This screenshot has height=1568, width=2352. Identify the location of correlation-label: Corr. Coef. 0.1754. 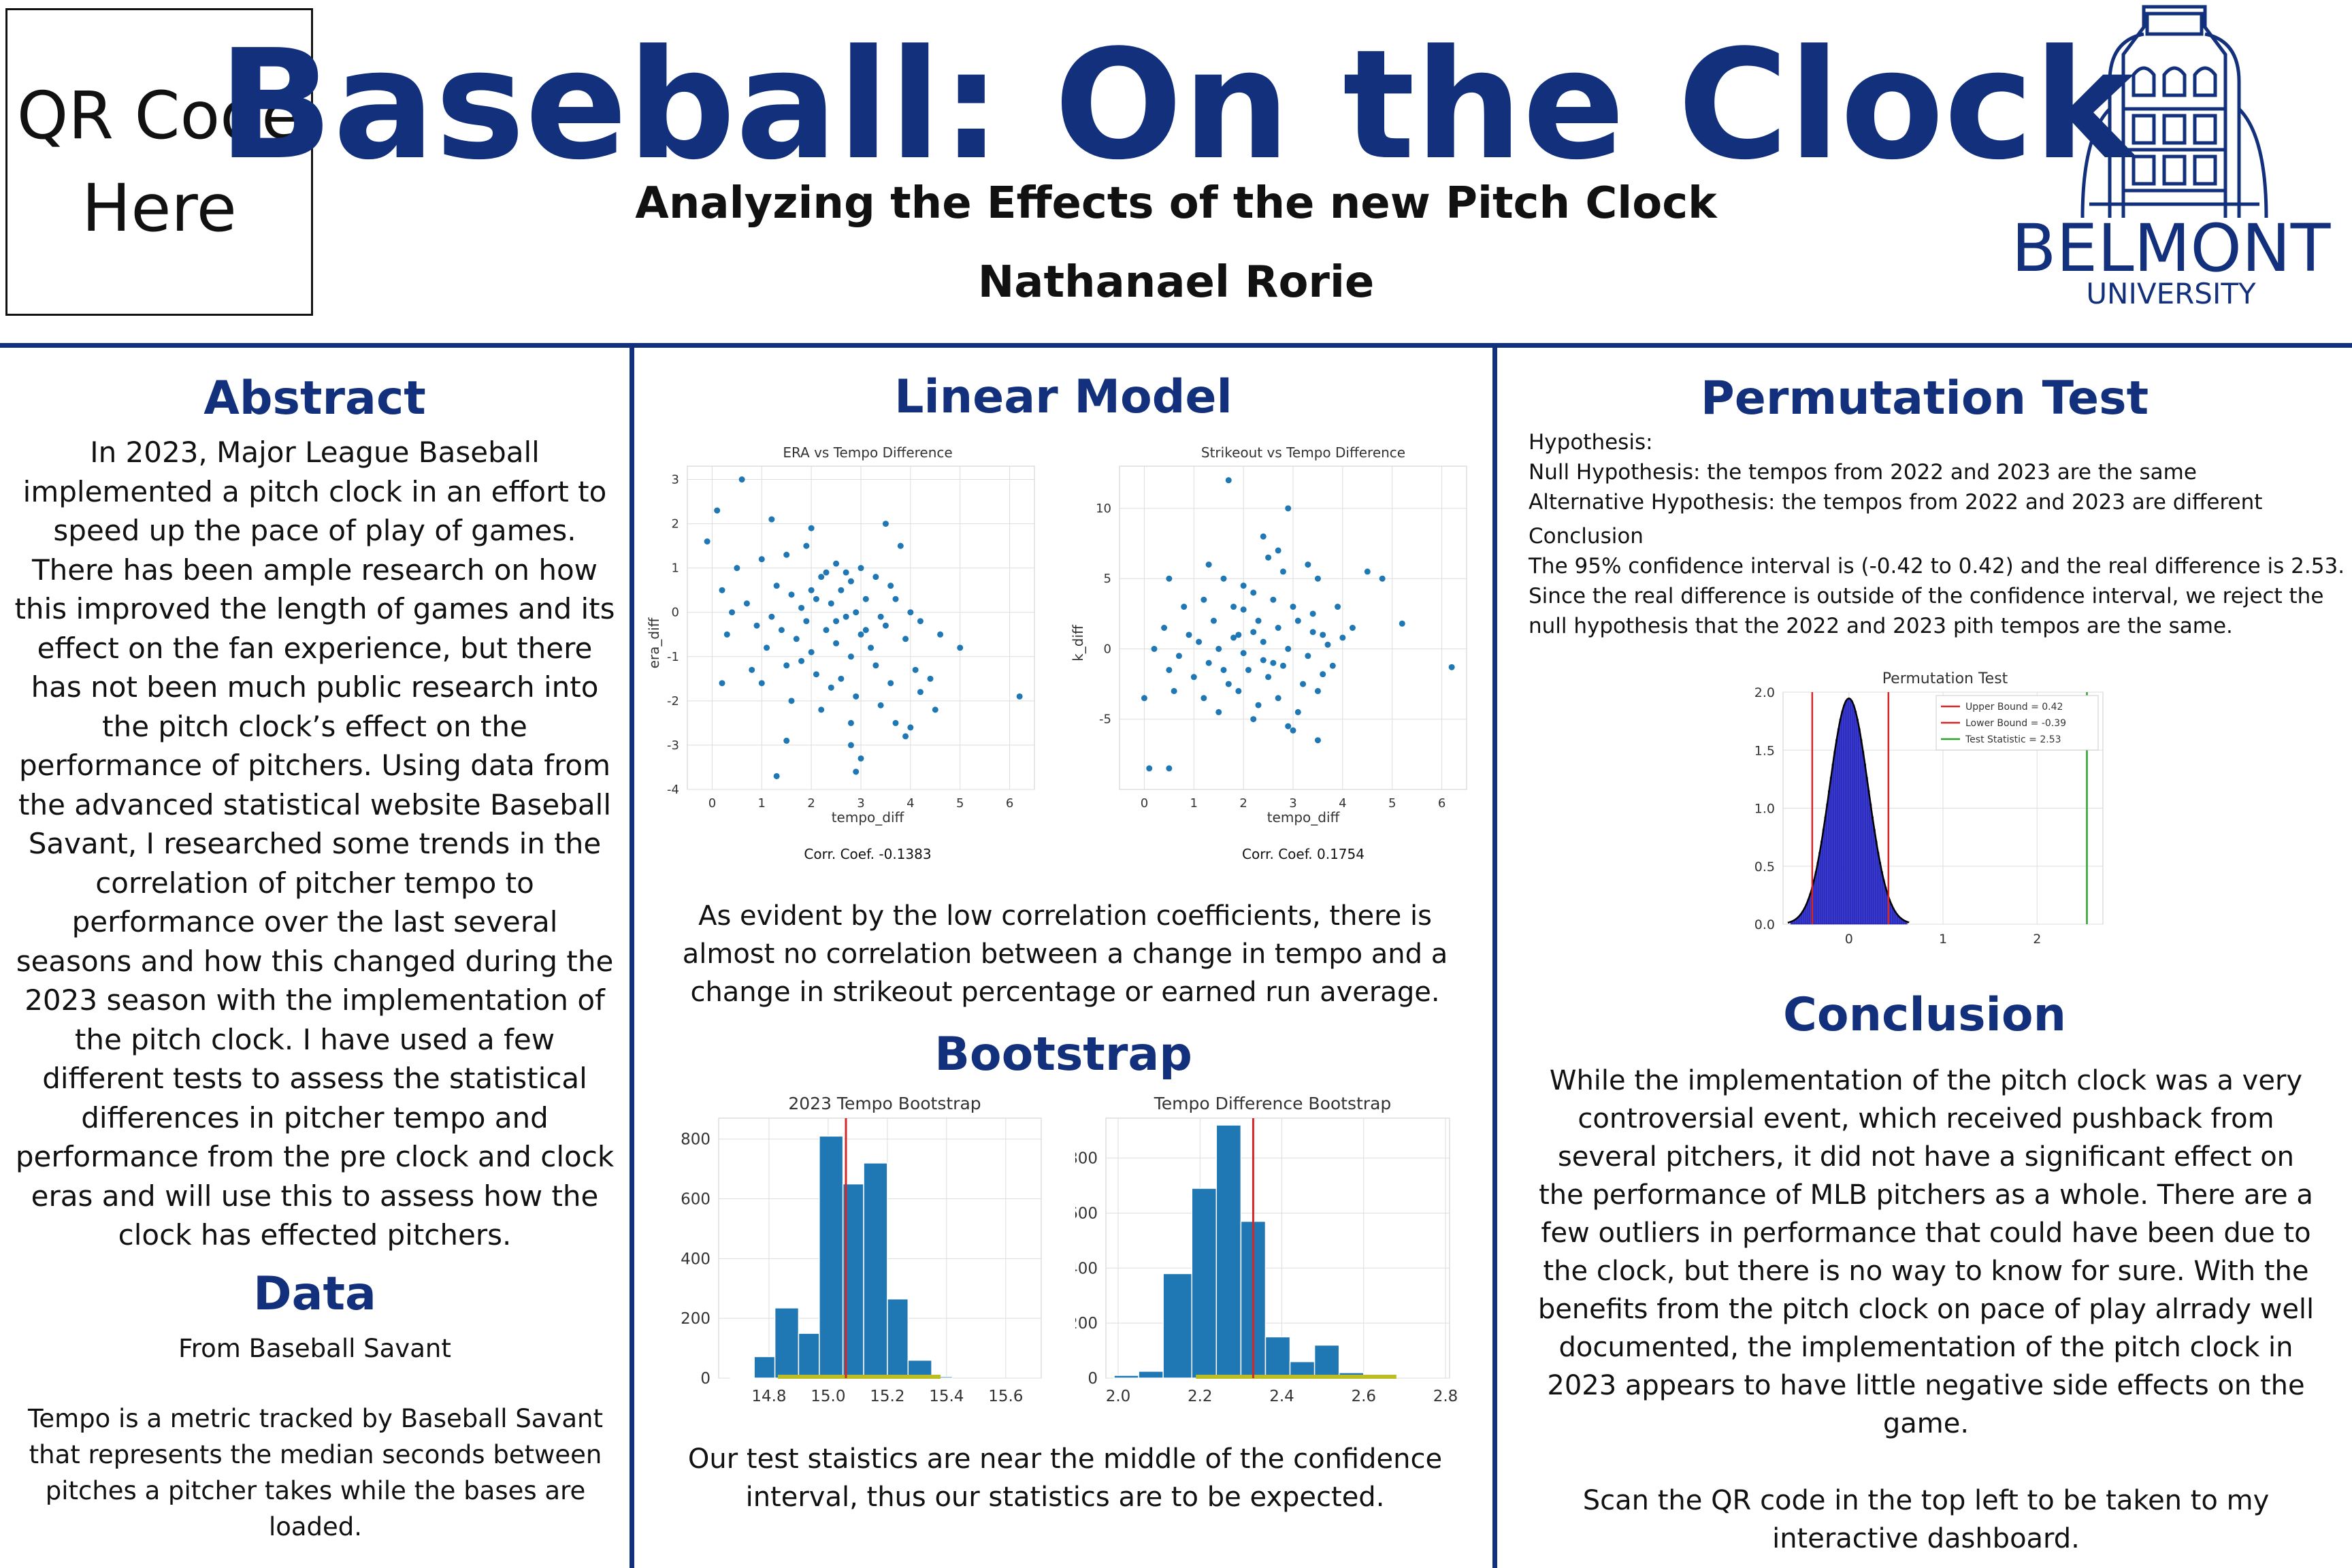
(1304, 854).